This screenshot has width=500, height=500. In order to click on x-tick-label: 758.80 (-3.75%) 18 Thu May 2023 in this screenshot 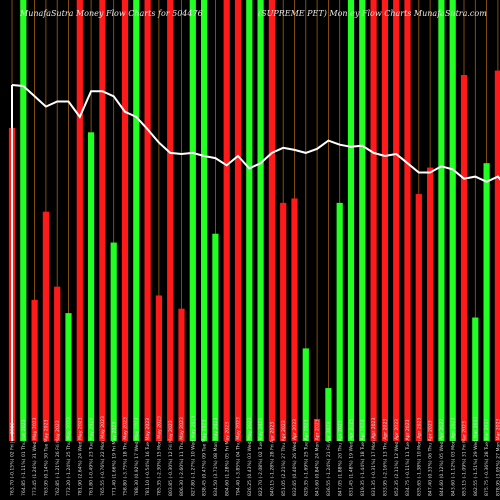, I will do `click(126, 456)`.